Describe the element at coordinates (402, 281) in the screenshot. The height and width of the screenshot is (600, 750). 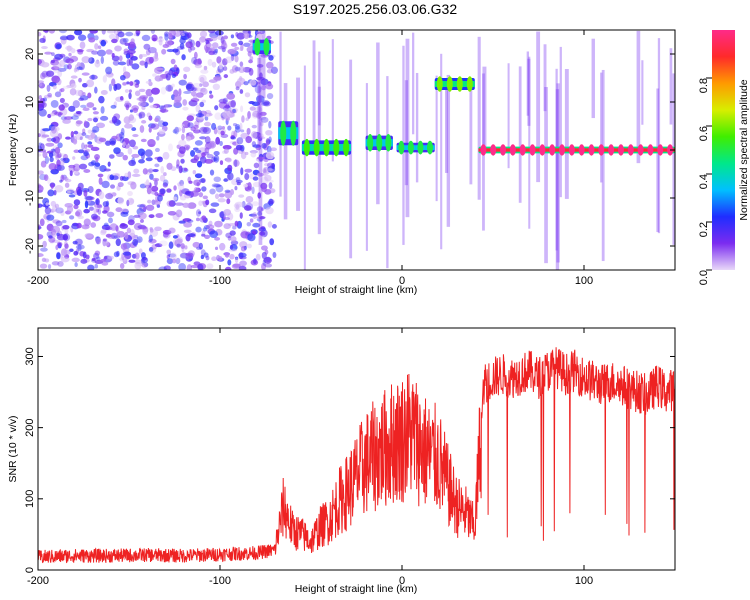
I see `heatmap-x-tick-label: 0` at that location.